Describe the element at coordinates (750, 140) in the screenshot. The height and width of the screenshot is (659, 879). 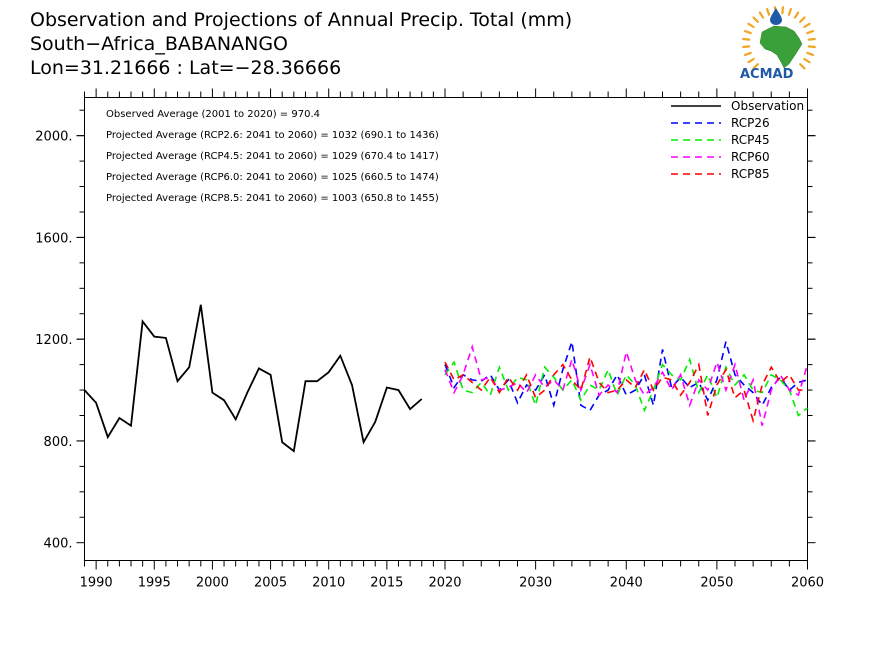
I see `legend-label-rcp45: RCP45` at that location.